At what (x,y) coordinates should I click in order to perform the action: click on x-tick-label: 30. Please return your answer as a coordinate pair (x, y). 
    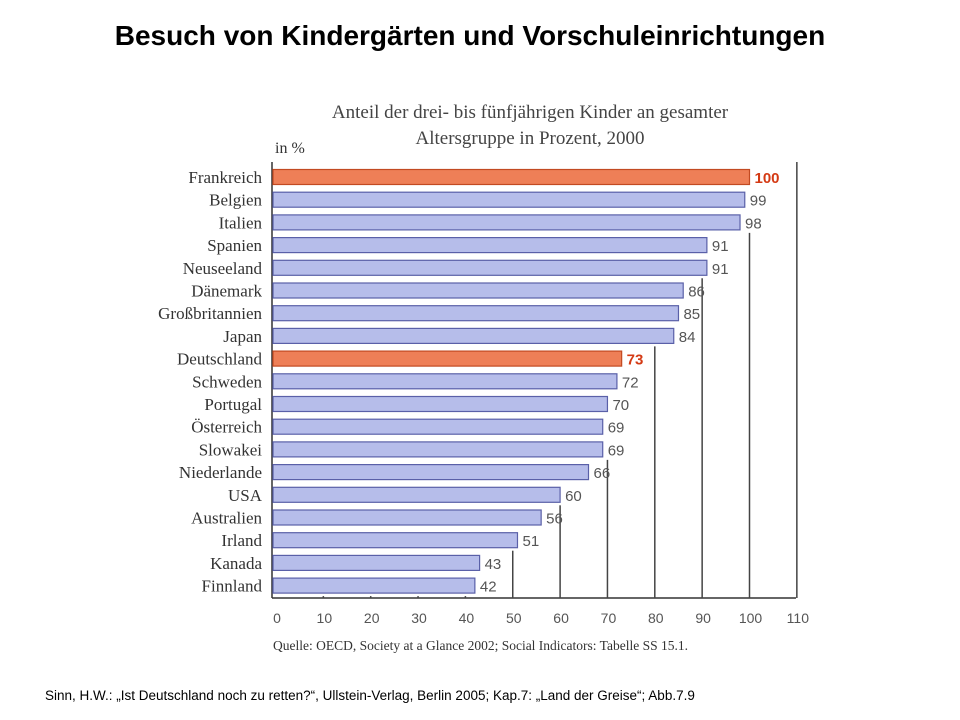
    Looking at the image, I should click on (419, 618).